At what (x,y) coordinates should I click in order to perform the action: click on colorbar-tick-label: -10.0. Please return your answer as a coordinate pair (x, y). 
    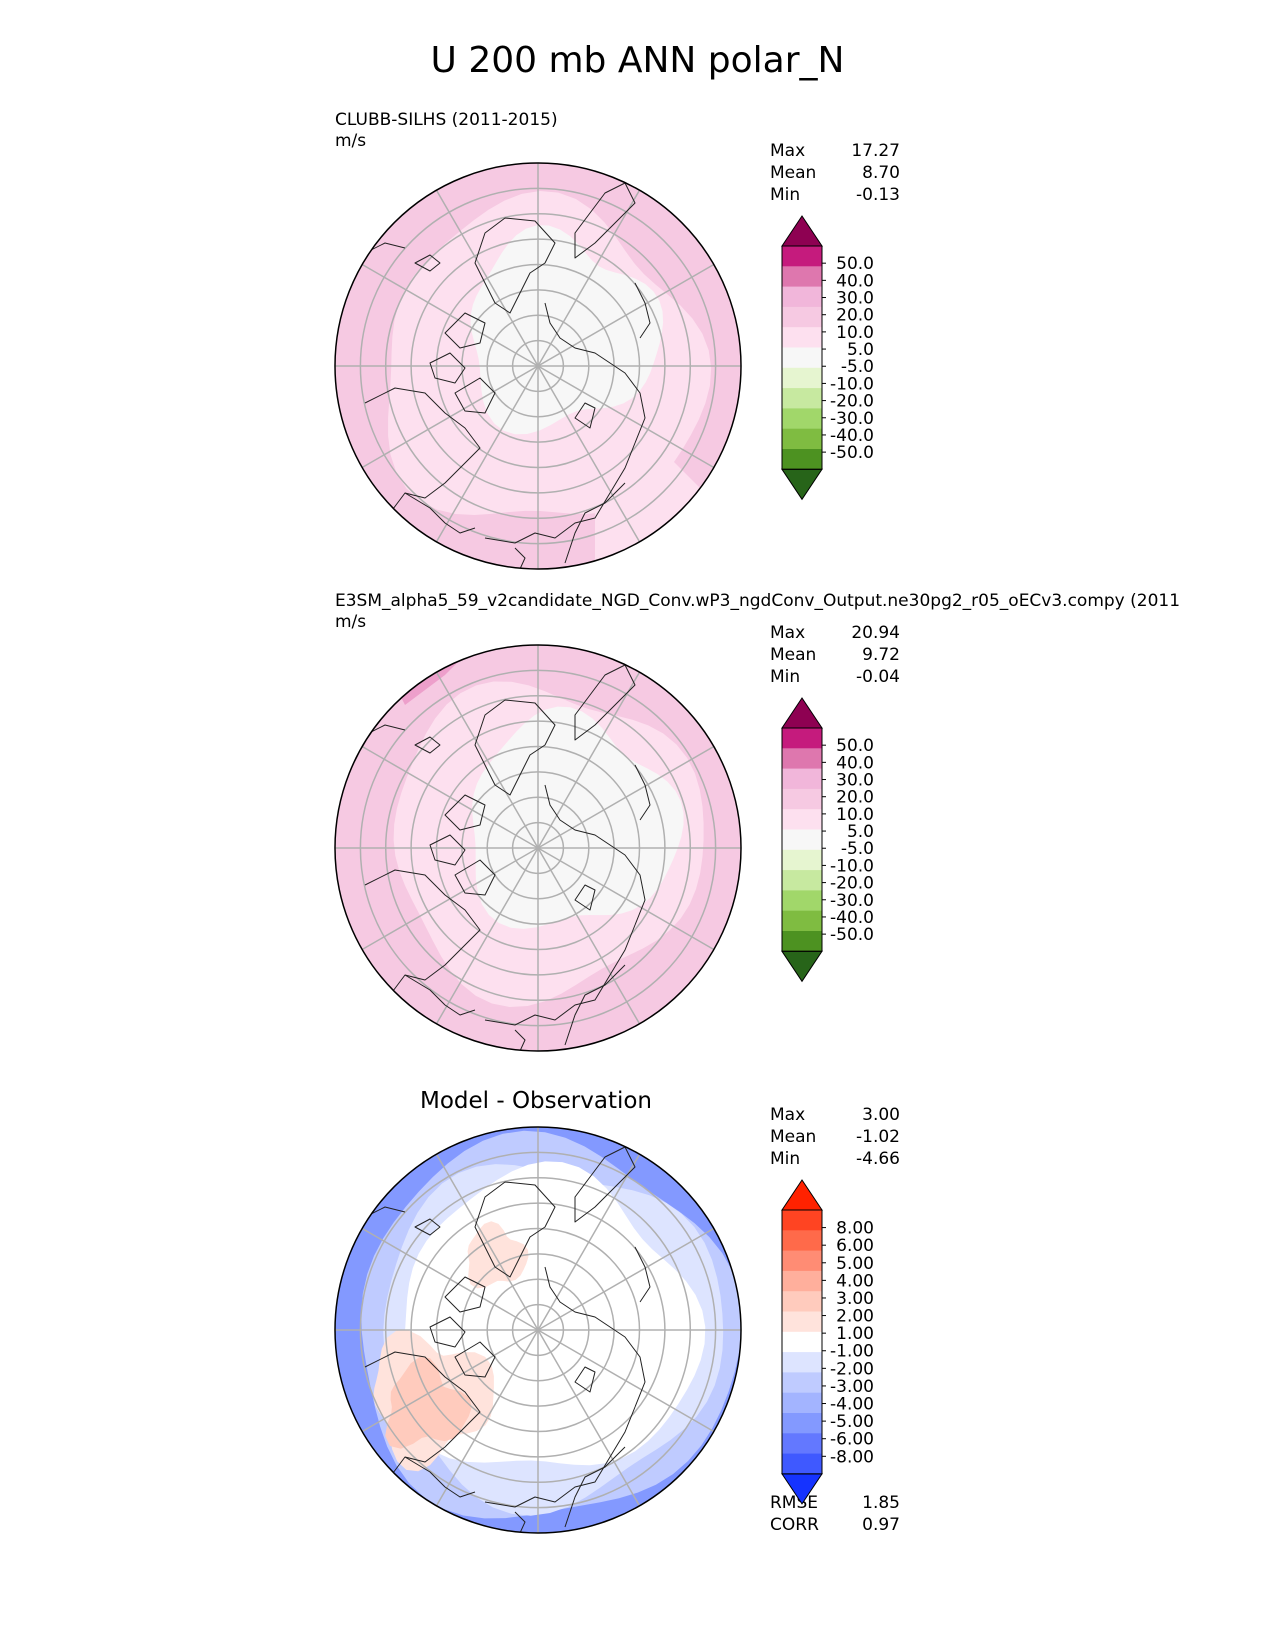
    Looking at the image, I should click on (852, 384).